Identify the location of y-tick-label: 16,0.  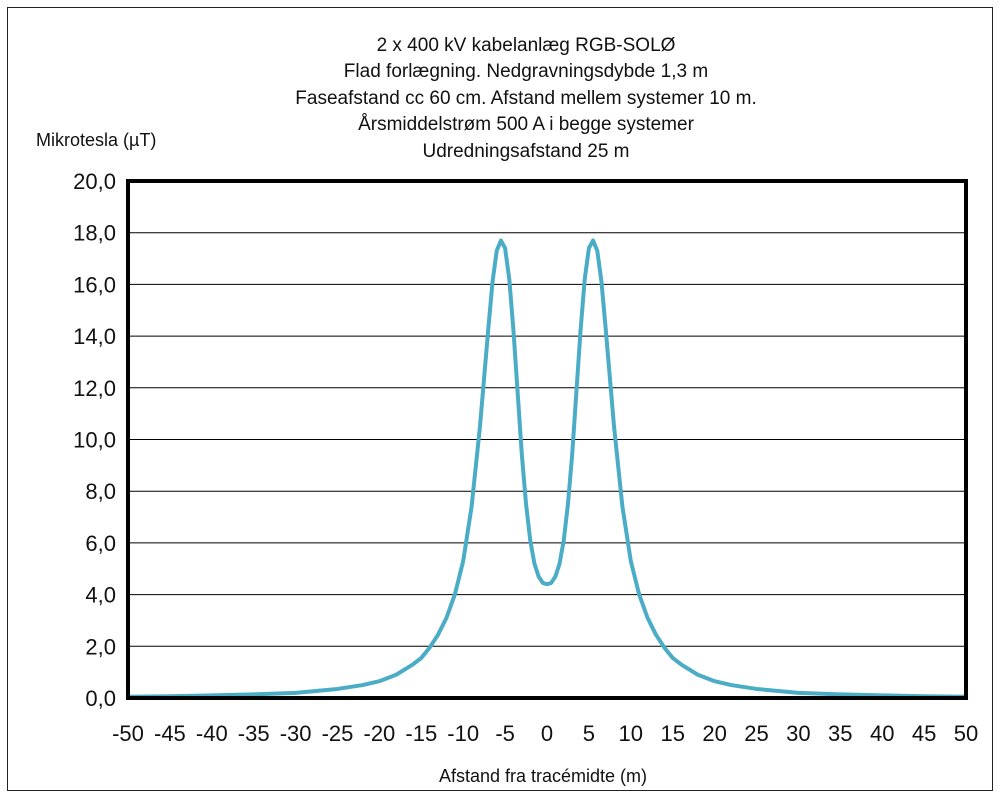
(94, 284).